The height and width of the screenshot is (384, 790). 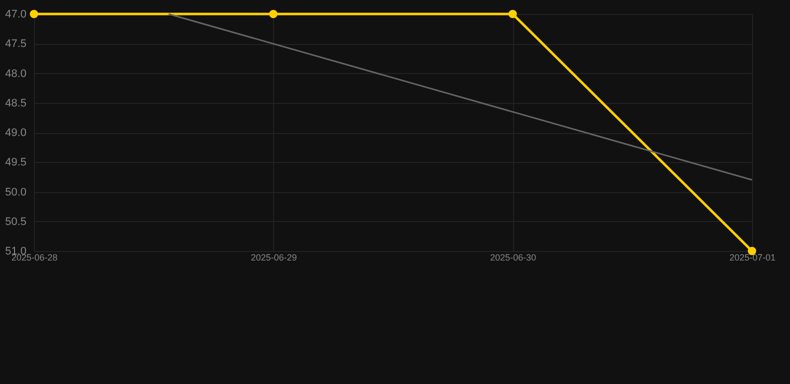 I want to click on y-tick-label: 50.5, so click(x=15, y=222).